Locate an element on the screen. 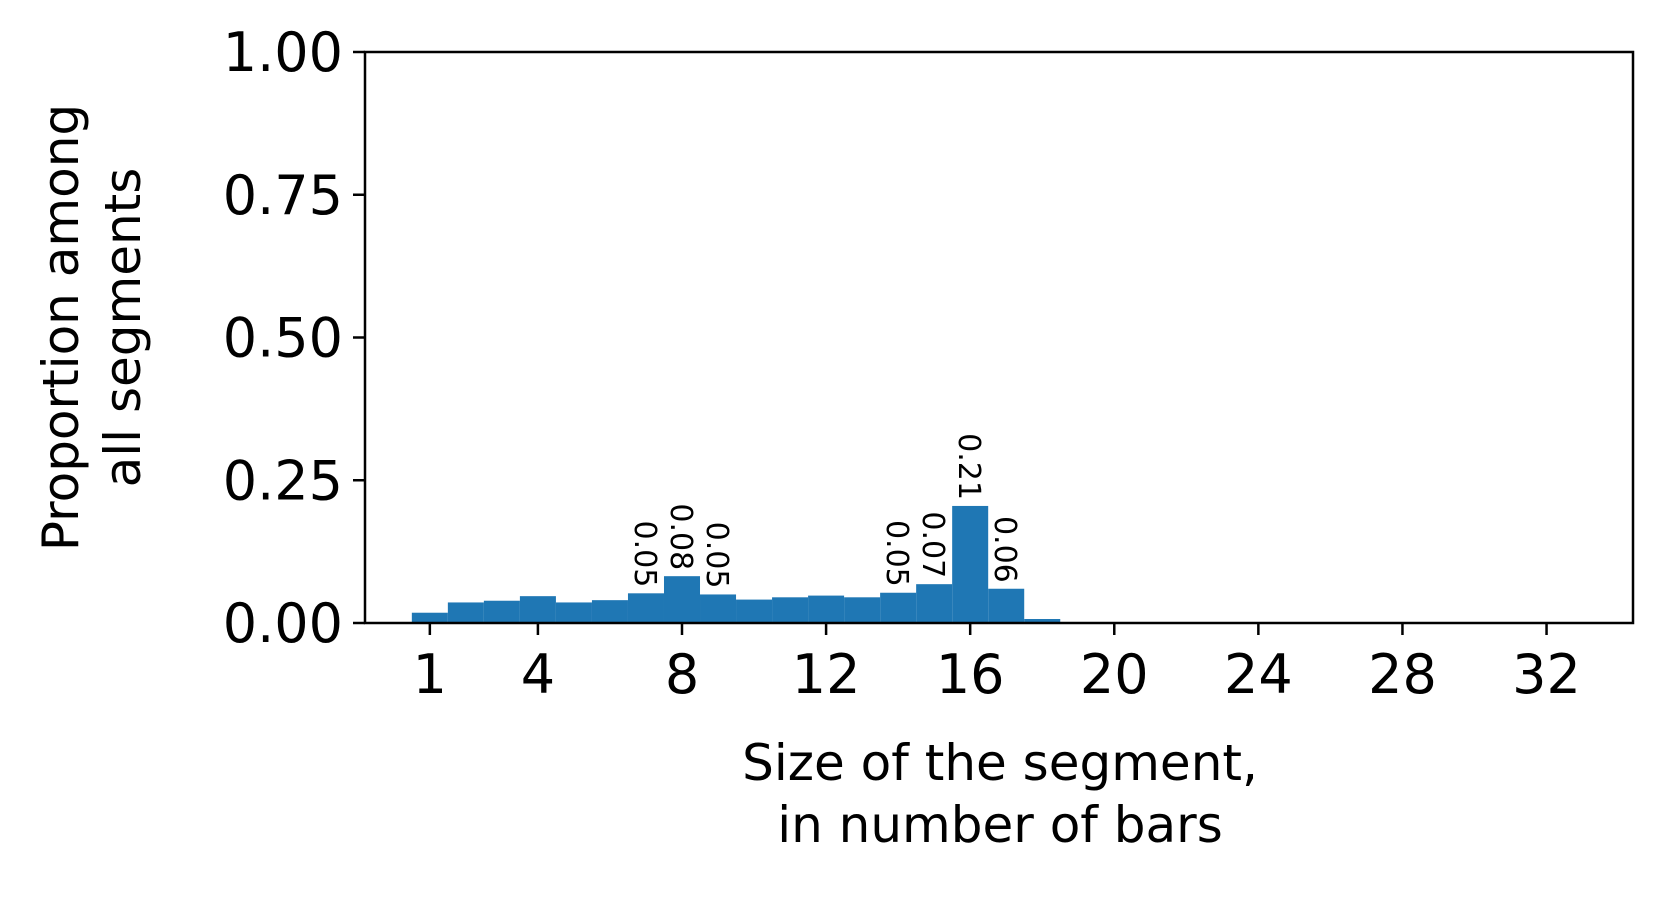 This screenshot has height=898, width=1660. bar-value-label-15: 0.07 is located at coordinates (932, 544).